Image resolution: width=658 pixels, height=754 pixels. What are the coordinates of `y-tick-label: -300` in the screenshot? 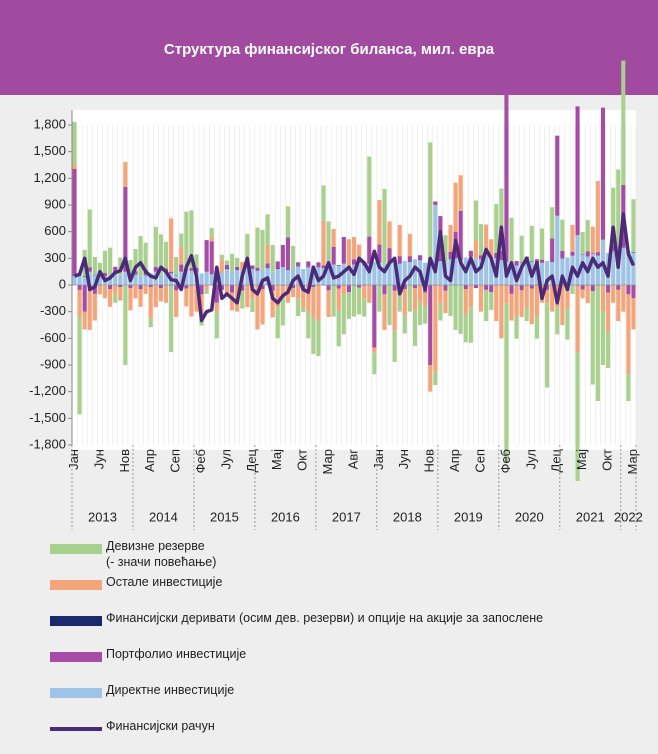 It's located at (53, 310).